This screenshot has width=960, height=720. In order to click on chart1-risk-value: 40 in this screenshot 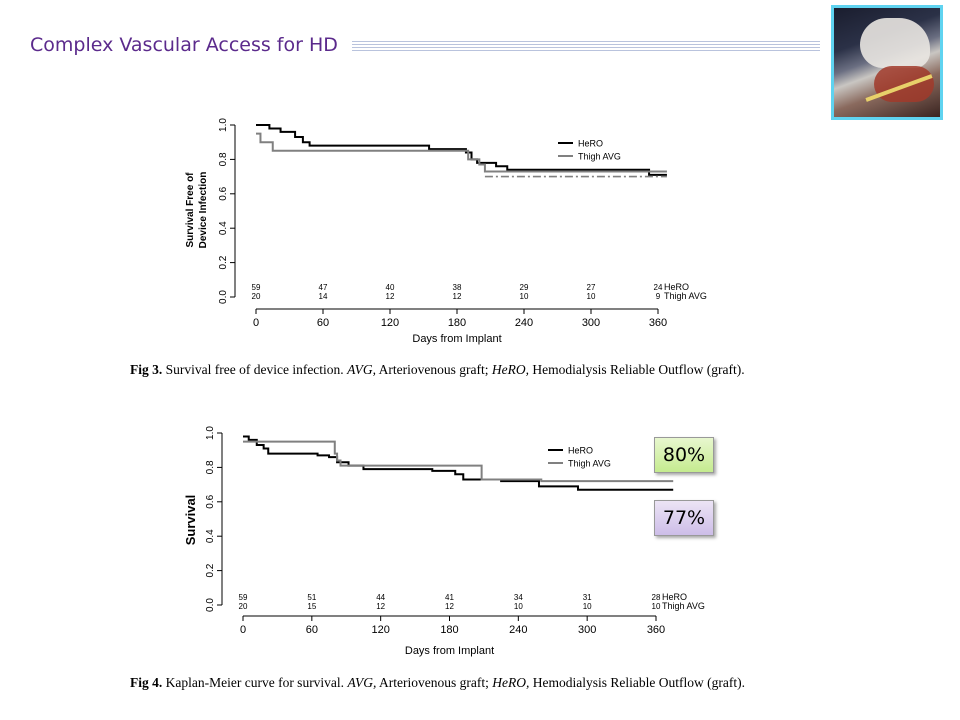, I will do `click(390, 287)`.